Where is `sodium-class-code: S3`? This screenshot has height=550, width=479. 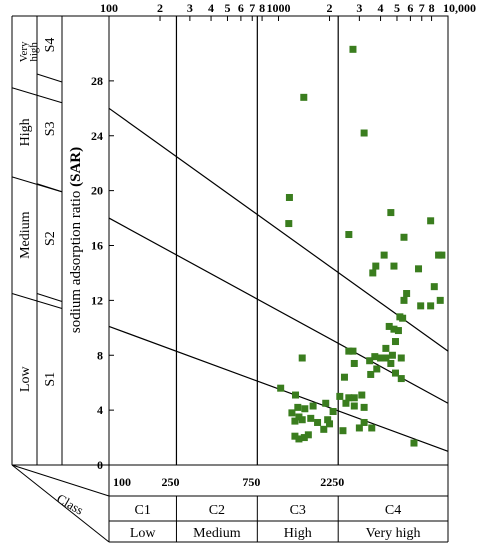 sodium-class-code: S3 is located at coordinates (50, 128).